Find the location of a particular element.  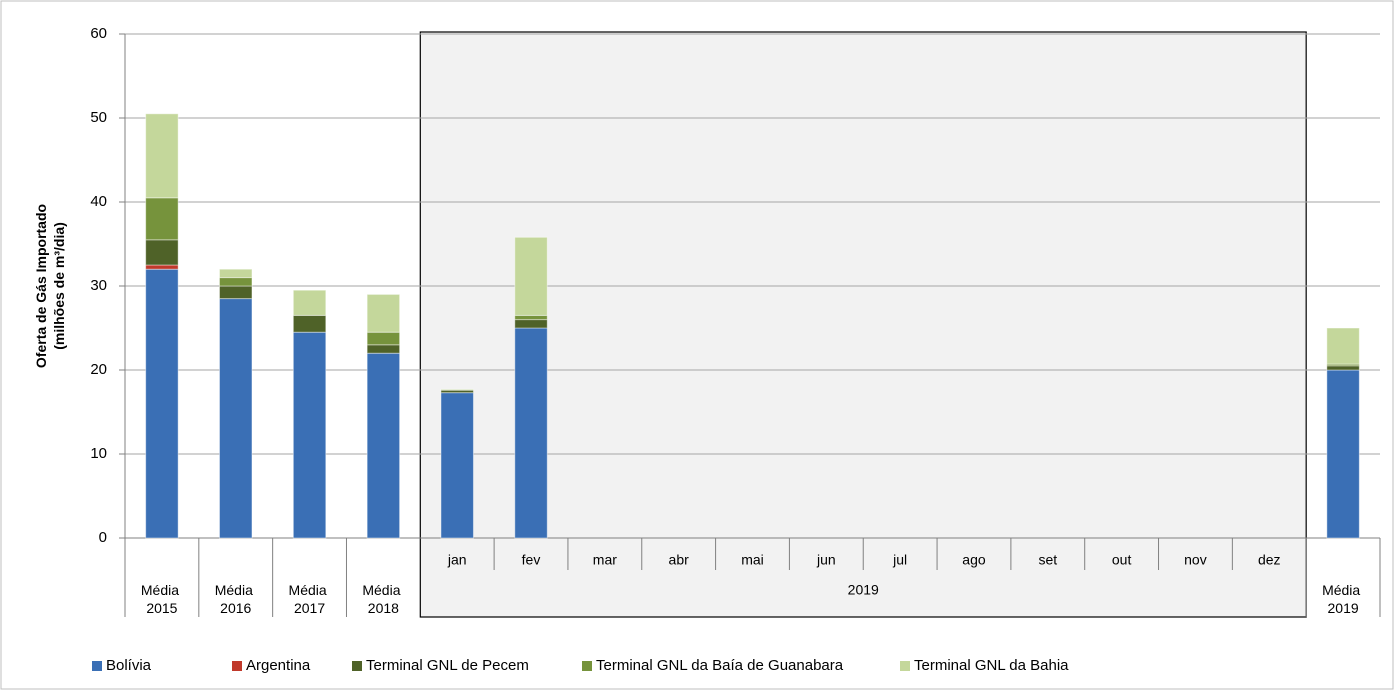

y-tick-label: 60 is located at coordinates (98, 33).